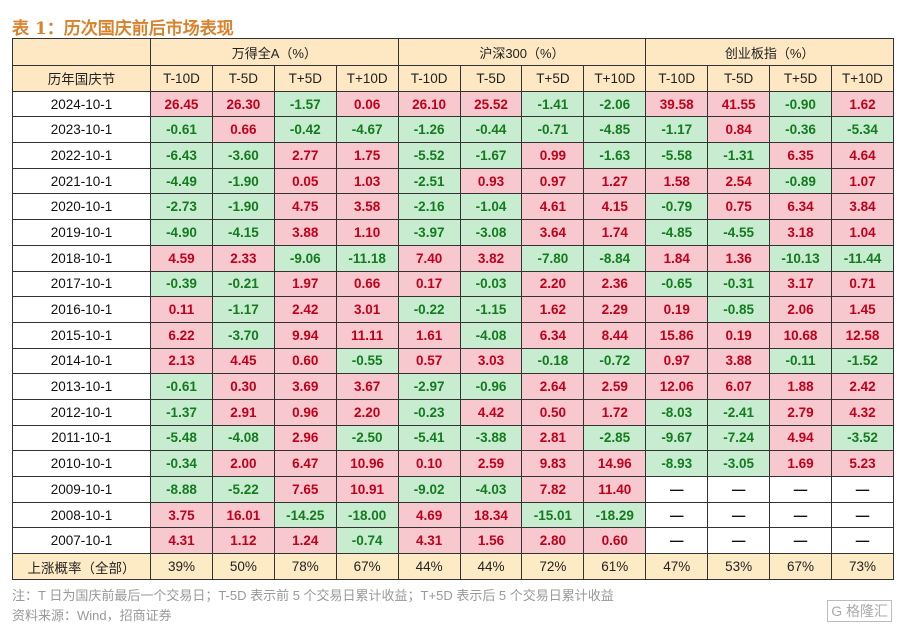 This screenshot has height=628, width=910. What do you see at coordinates (862, 207) in the screenshot?
I see `value-cell: 3.84` at bounding box center [862, 207].